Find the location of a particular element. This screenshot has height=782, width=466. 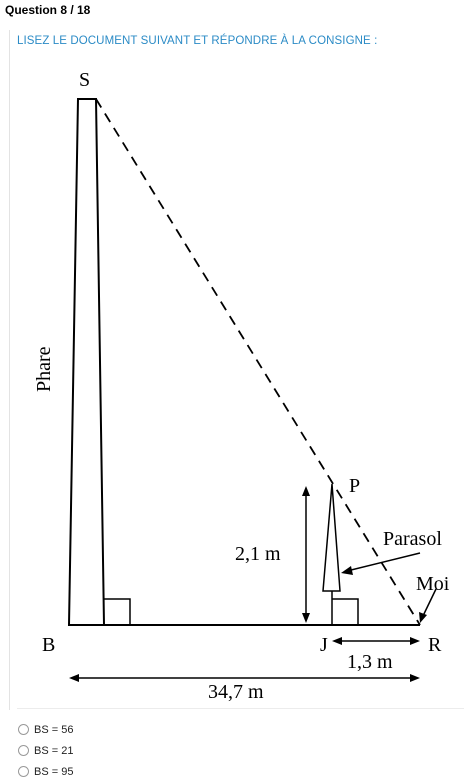

label-br: 34,7 m is located at coordinates (236, 692).